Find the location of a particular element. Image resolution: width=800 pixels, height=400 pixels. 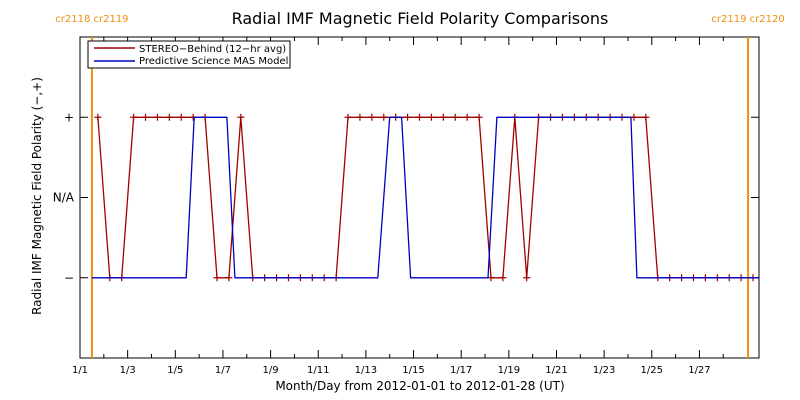

legend-box is located at coordinates (189, 54).